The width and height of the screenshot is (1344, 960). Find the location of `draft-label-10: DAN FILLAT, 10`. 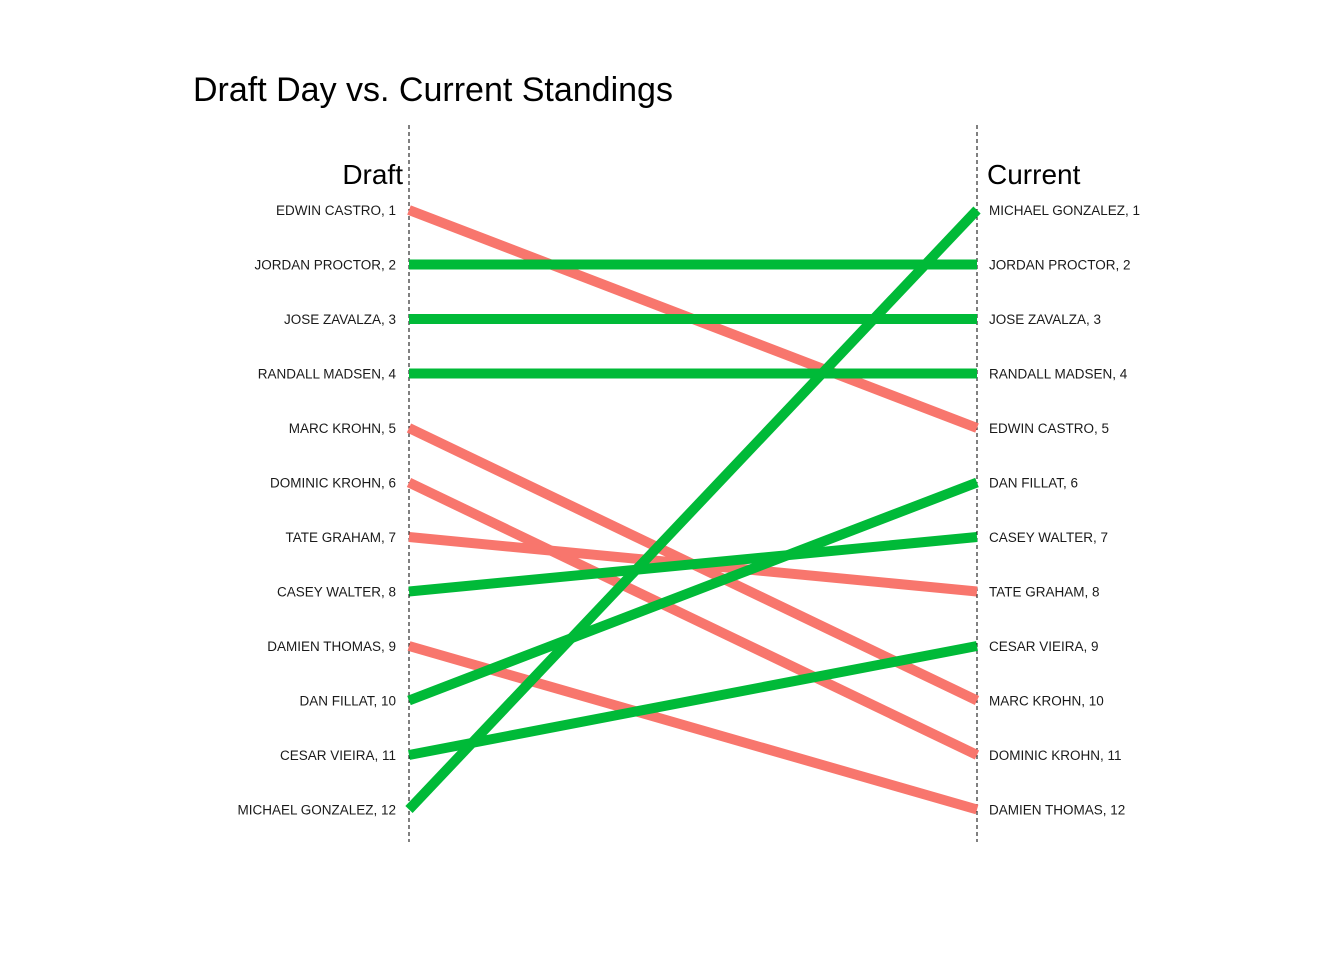

draft-label-10: DAN FILLAT, 10 is located at coordinates (347, 701).